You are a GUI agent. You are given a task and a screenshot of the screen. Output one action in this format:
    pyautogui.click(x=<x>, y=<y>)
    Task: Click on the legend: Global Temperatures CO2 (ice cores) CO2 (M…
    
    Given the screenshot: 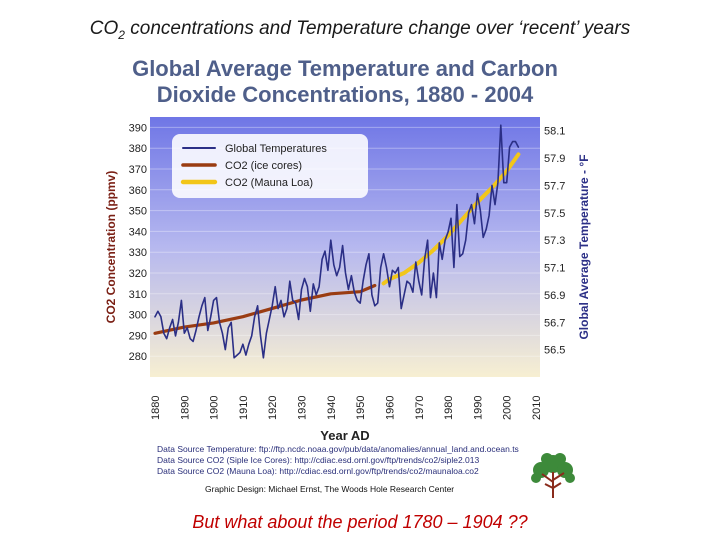 What is the action you would take?
    pyautogui.click(x=270, y=166)
    